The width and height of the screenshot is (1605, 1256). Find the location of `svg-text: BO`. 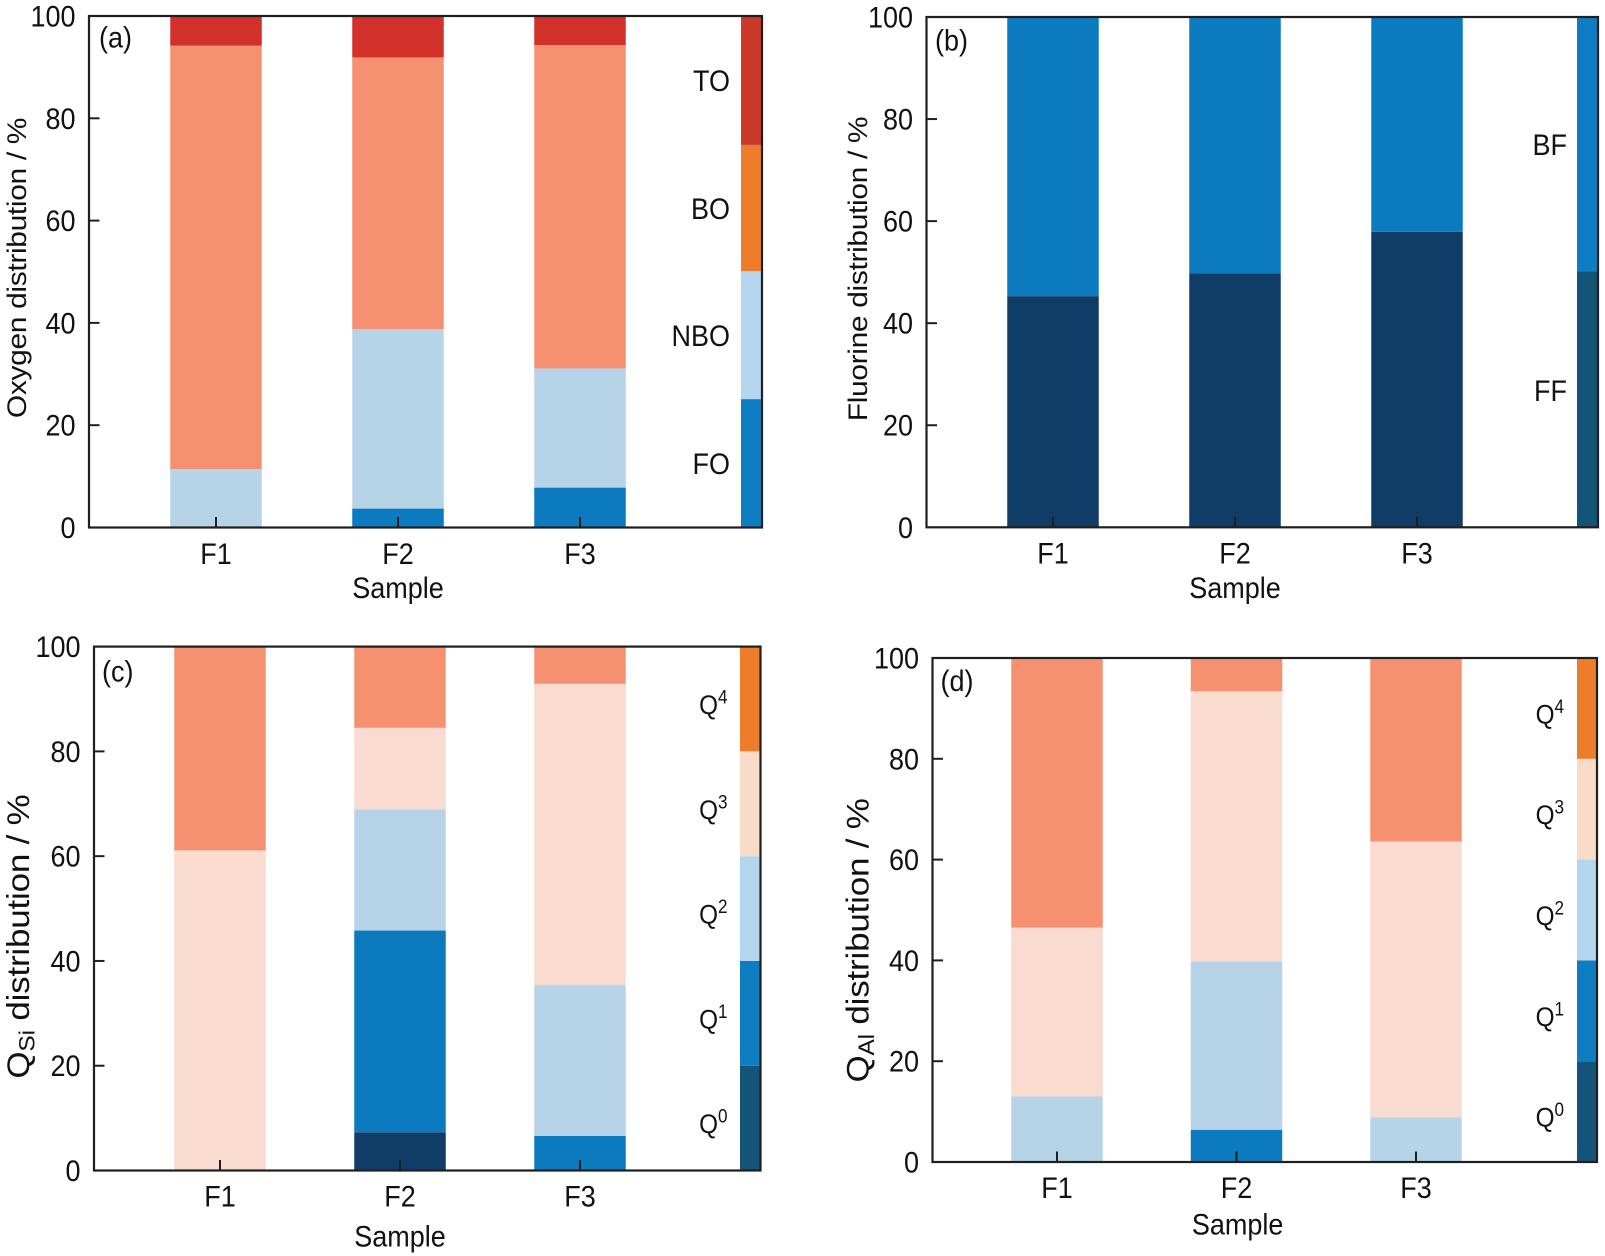

svg-text: BO is located at coordinates (710, 210).